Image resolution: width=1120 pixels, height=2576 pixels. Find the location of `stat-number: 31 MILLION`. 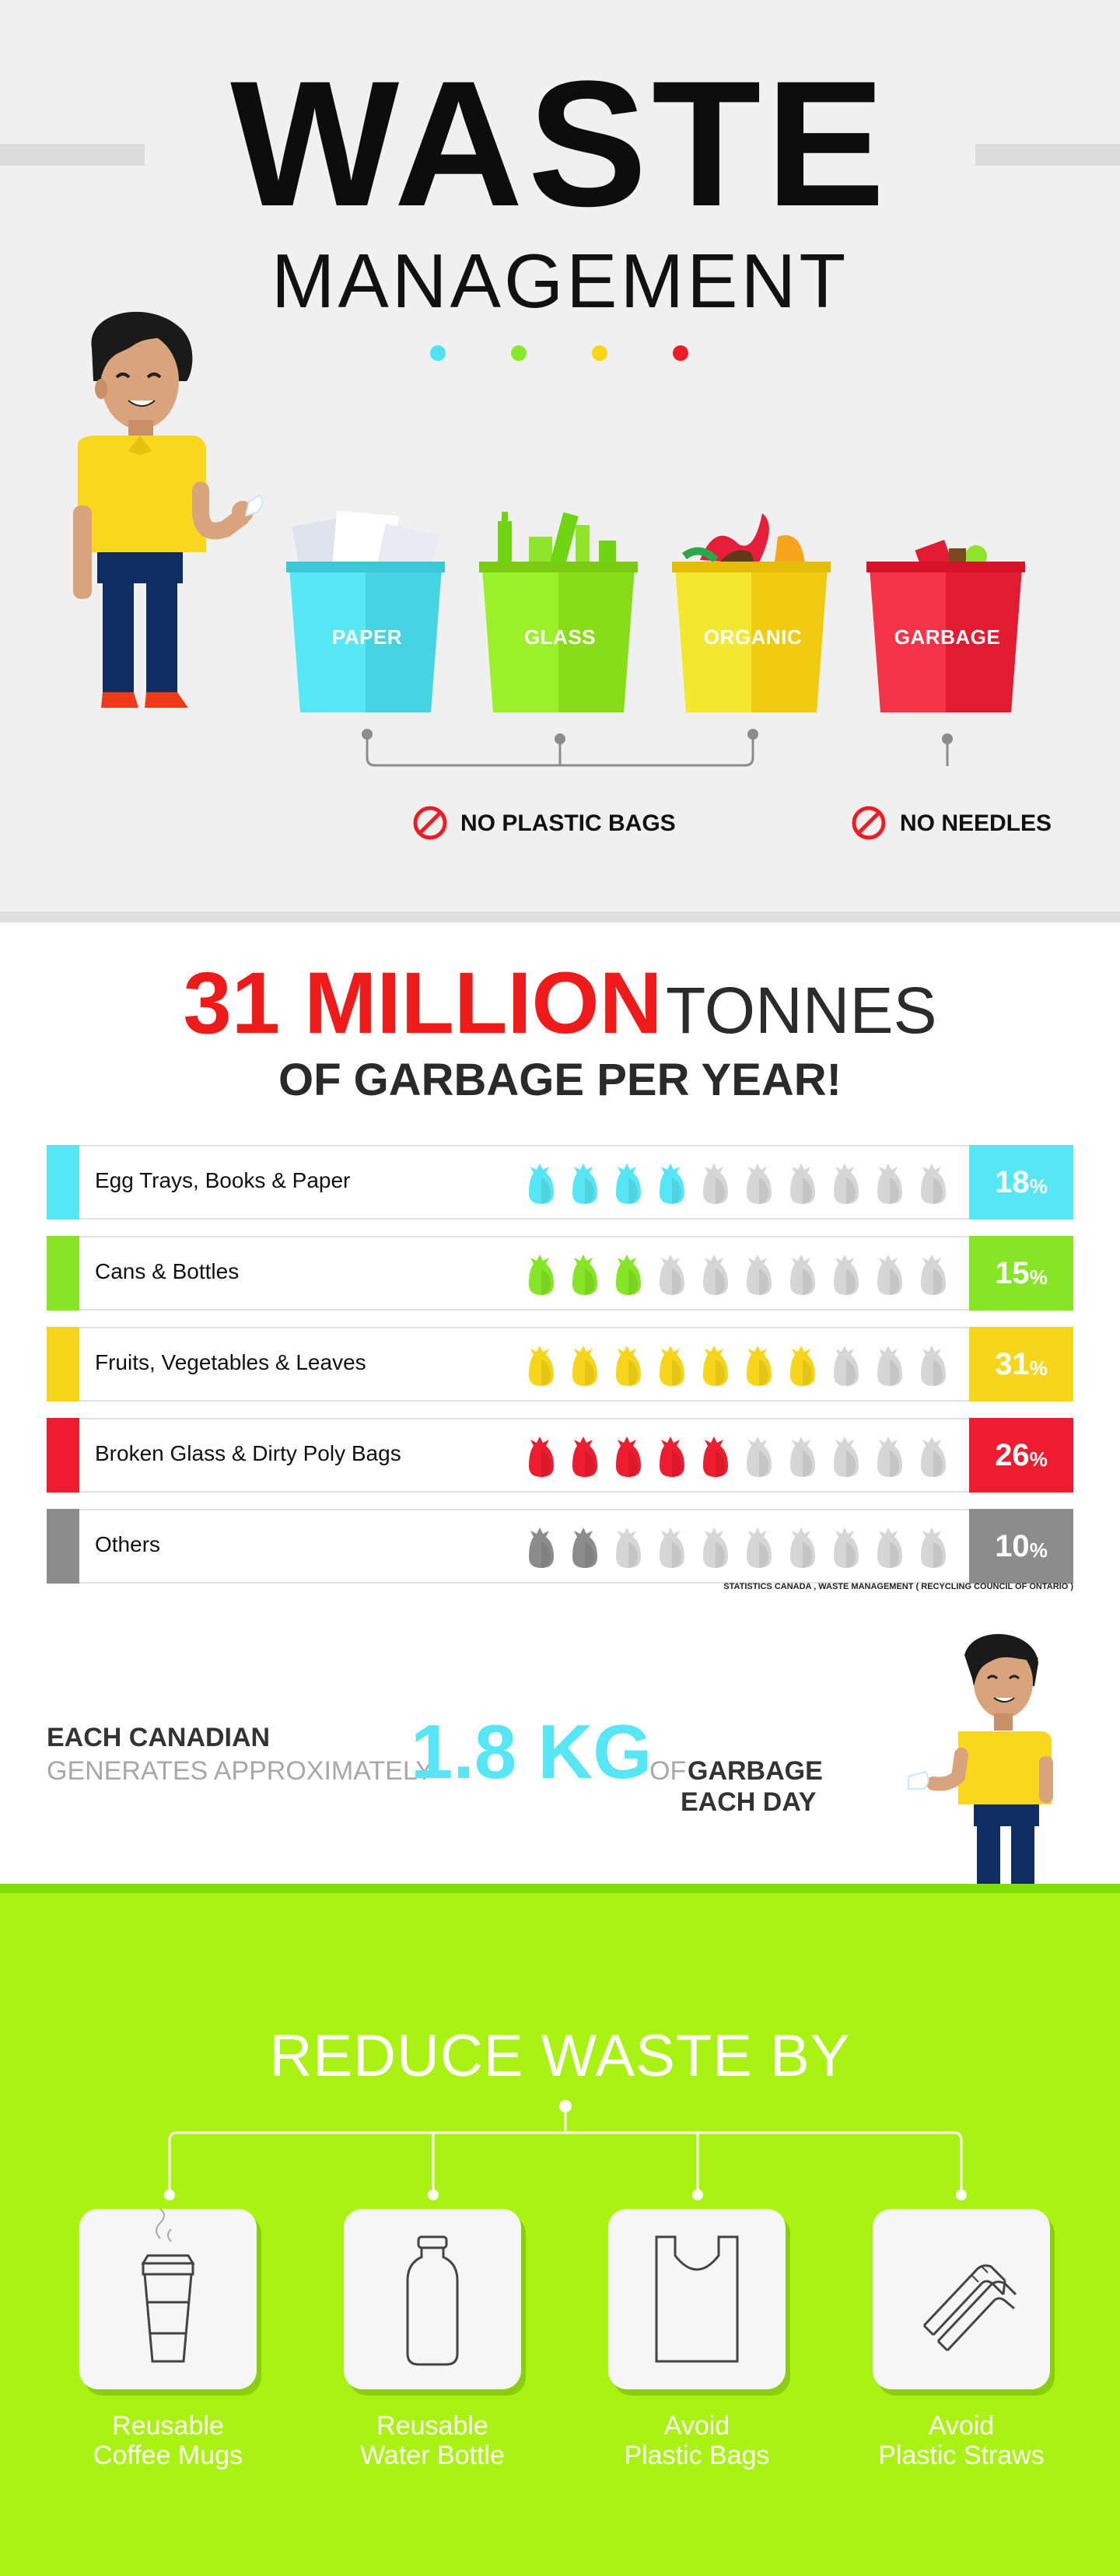

stat-number: 31 MILLION is located at coordinates (423, 1003).